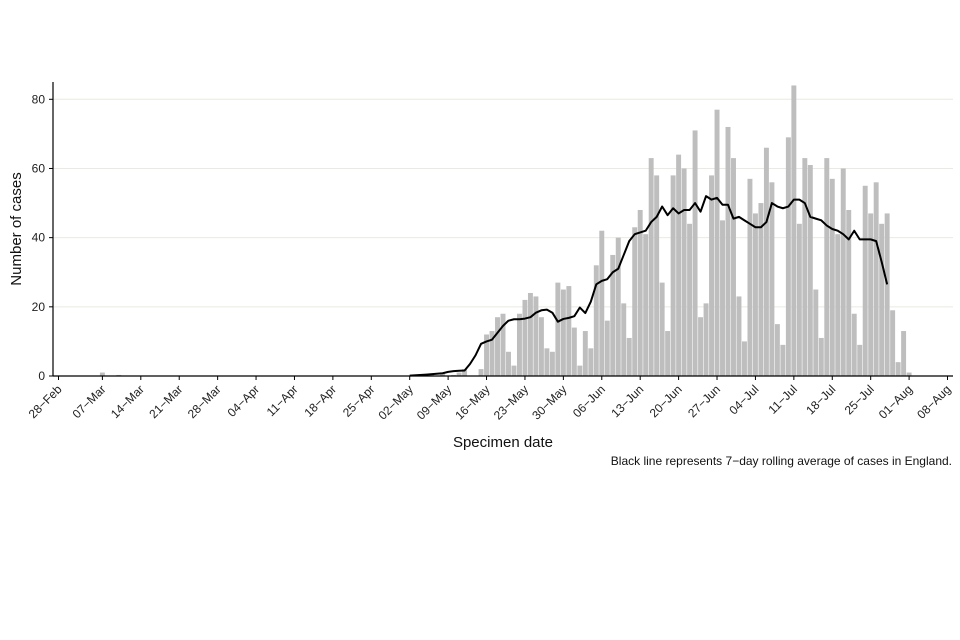  What do you see at coordinates (39, 168) in the screenshot?
I see `y-tick-label: 60` at bounding box center [39, 168].